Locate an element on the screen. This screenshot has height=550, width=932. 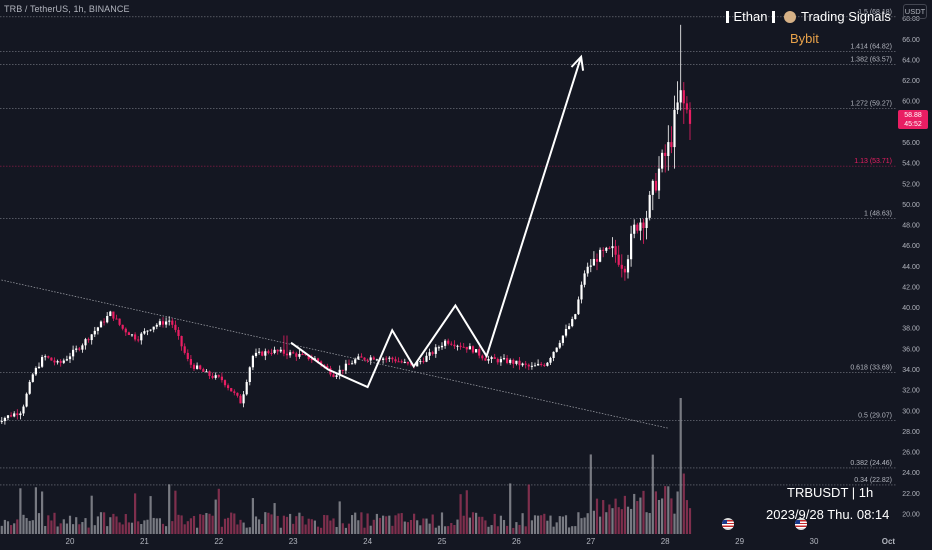
price-tick-label: 32.00 is located at coordinates (911, 391).